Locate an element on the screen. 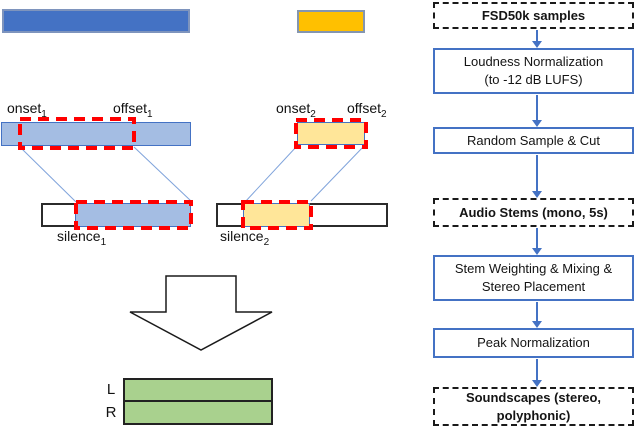 This screenshot has height=427, width=640. flow-box-line: Loudness Normalization is located at coordinates (533, 61).